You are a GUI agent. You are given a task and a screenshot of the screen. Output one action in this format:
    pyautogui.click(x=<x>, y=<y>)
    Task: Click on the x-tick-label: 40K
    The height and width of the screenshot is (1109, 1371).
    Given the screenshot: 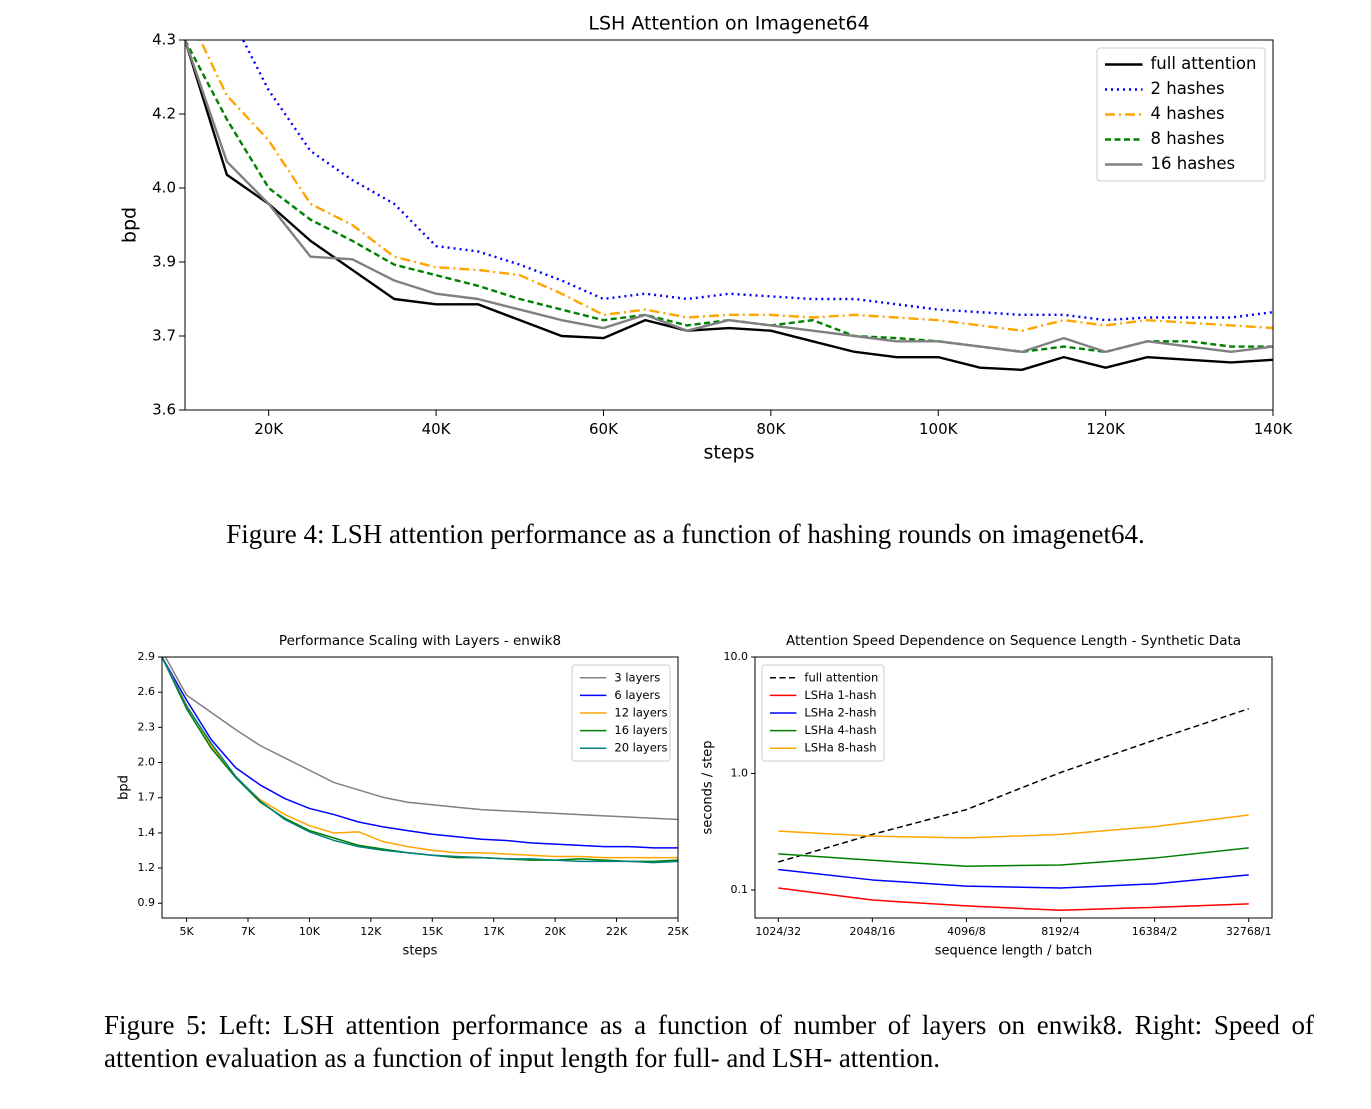 What is the action you would take?
    pyautogui.click(x=437, y=429)
    